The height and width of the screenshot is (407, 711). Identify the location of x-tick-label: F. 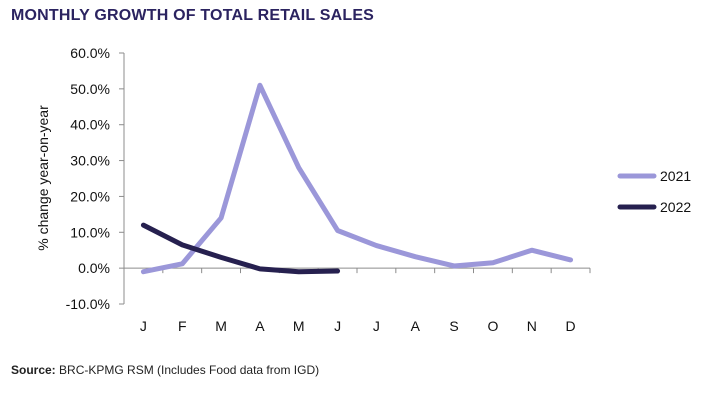
(182, 326).